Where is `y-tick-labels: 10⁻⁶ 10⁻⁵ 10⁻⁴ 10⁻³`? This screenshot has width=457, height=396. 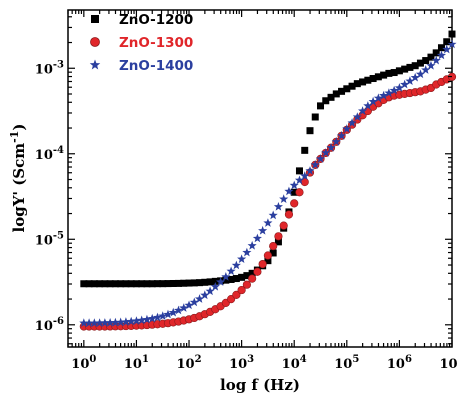 y-tick-labels: 10⁻⁶ 10⁻⁵ 10⁻⁴ 10⁻³ is located at coordinates (49, 196).